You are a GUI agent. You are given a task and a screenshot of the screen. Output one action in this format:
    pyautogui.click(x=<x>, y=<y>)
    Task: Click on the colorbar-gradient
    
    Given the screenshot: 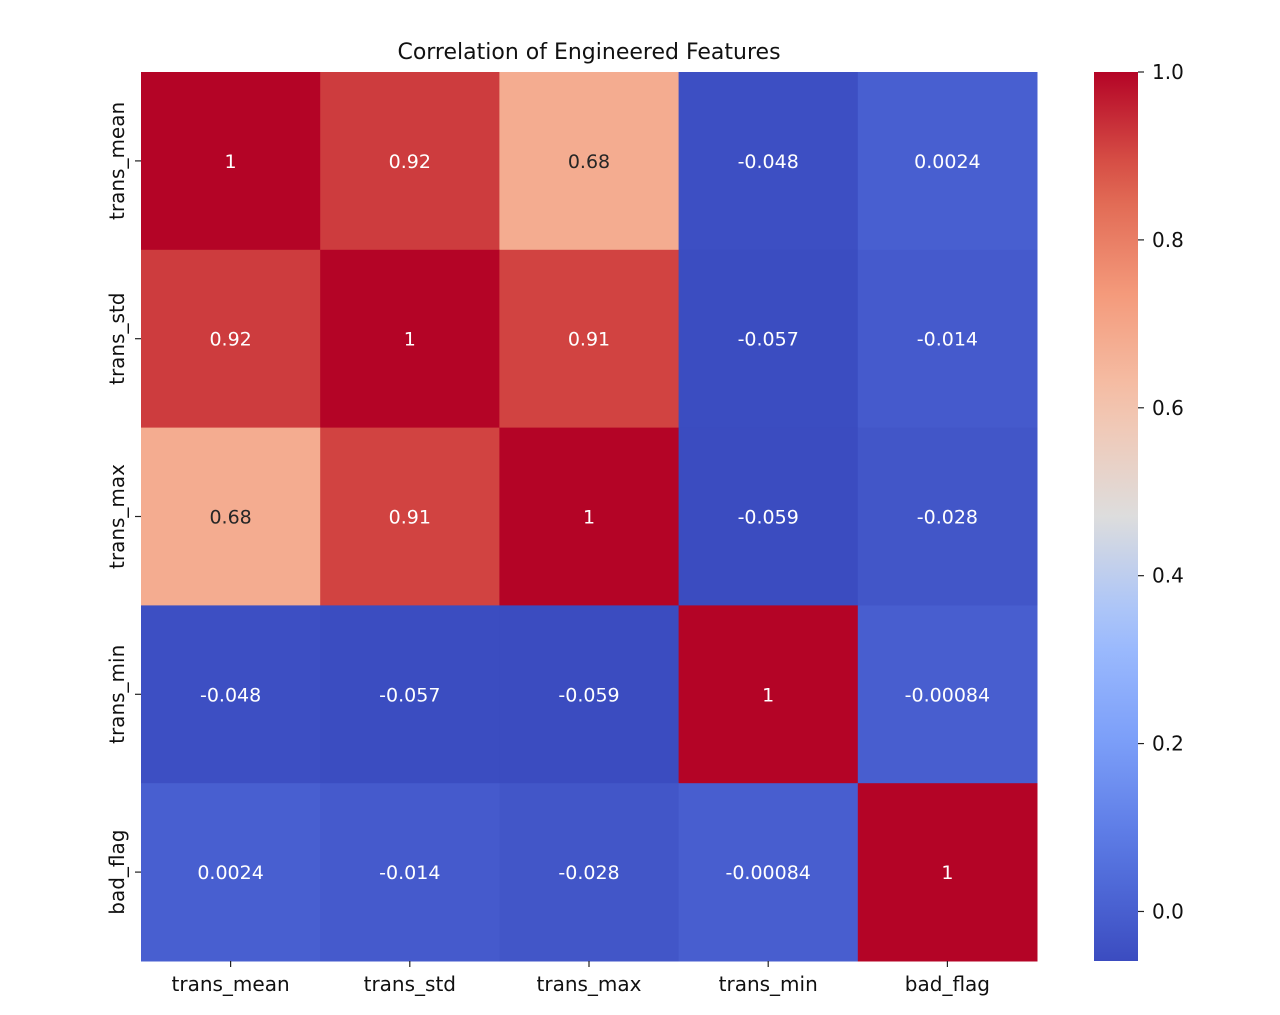 What is the action you would take?
    pyautogui.click(x=1116, y=516)
    